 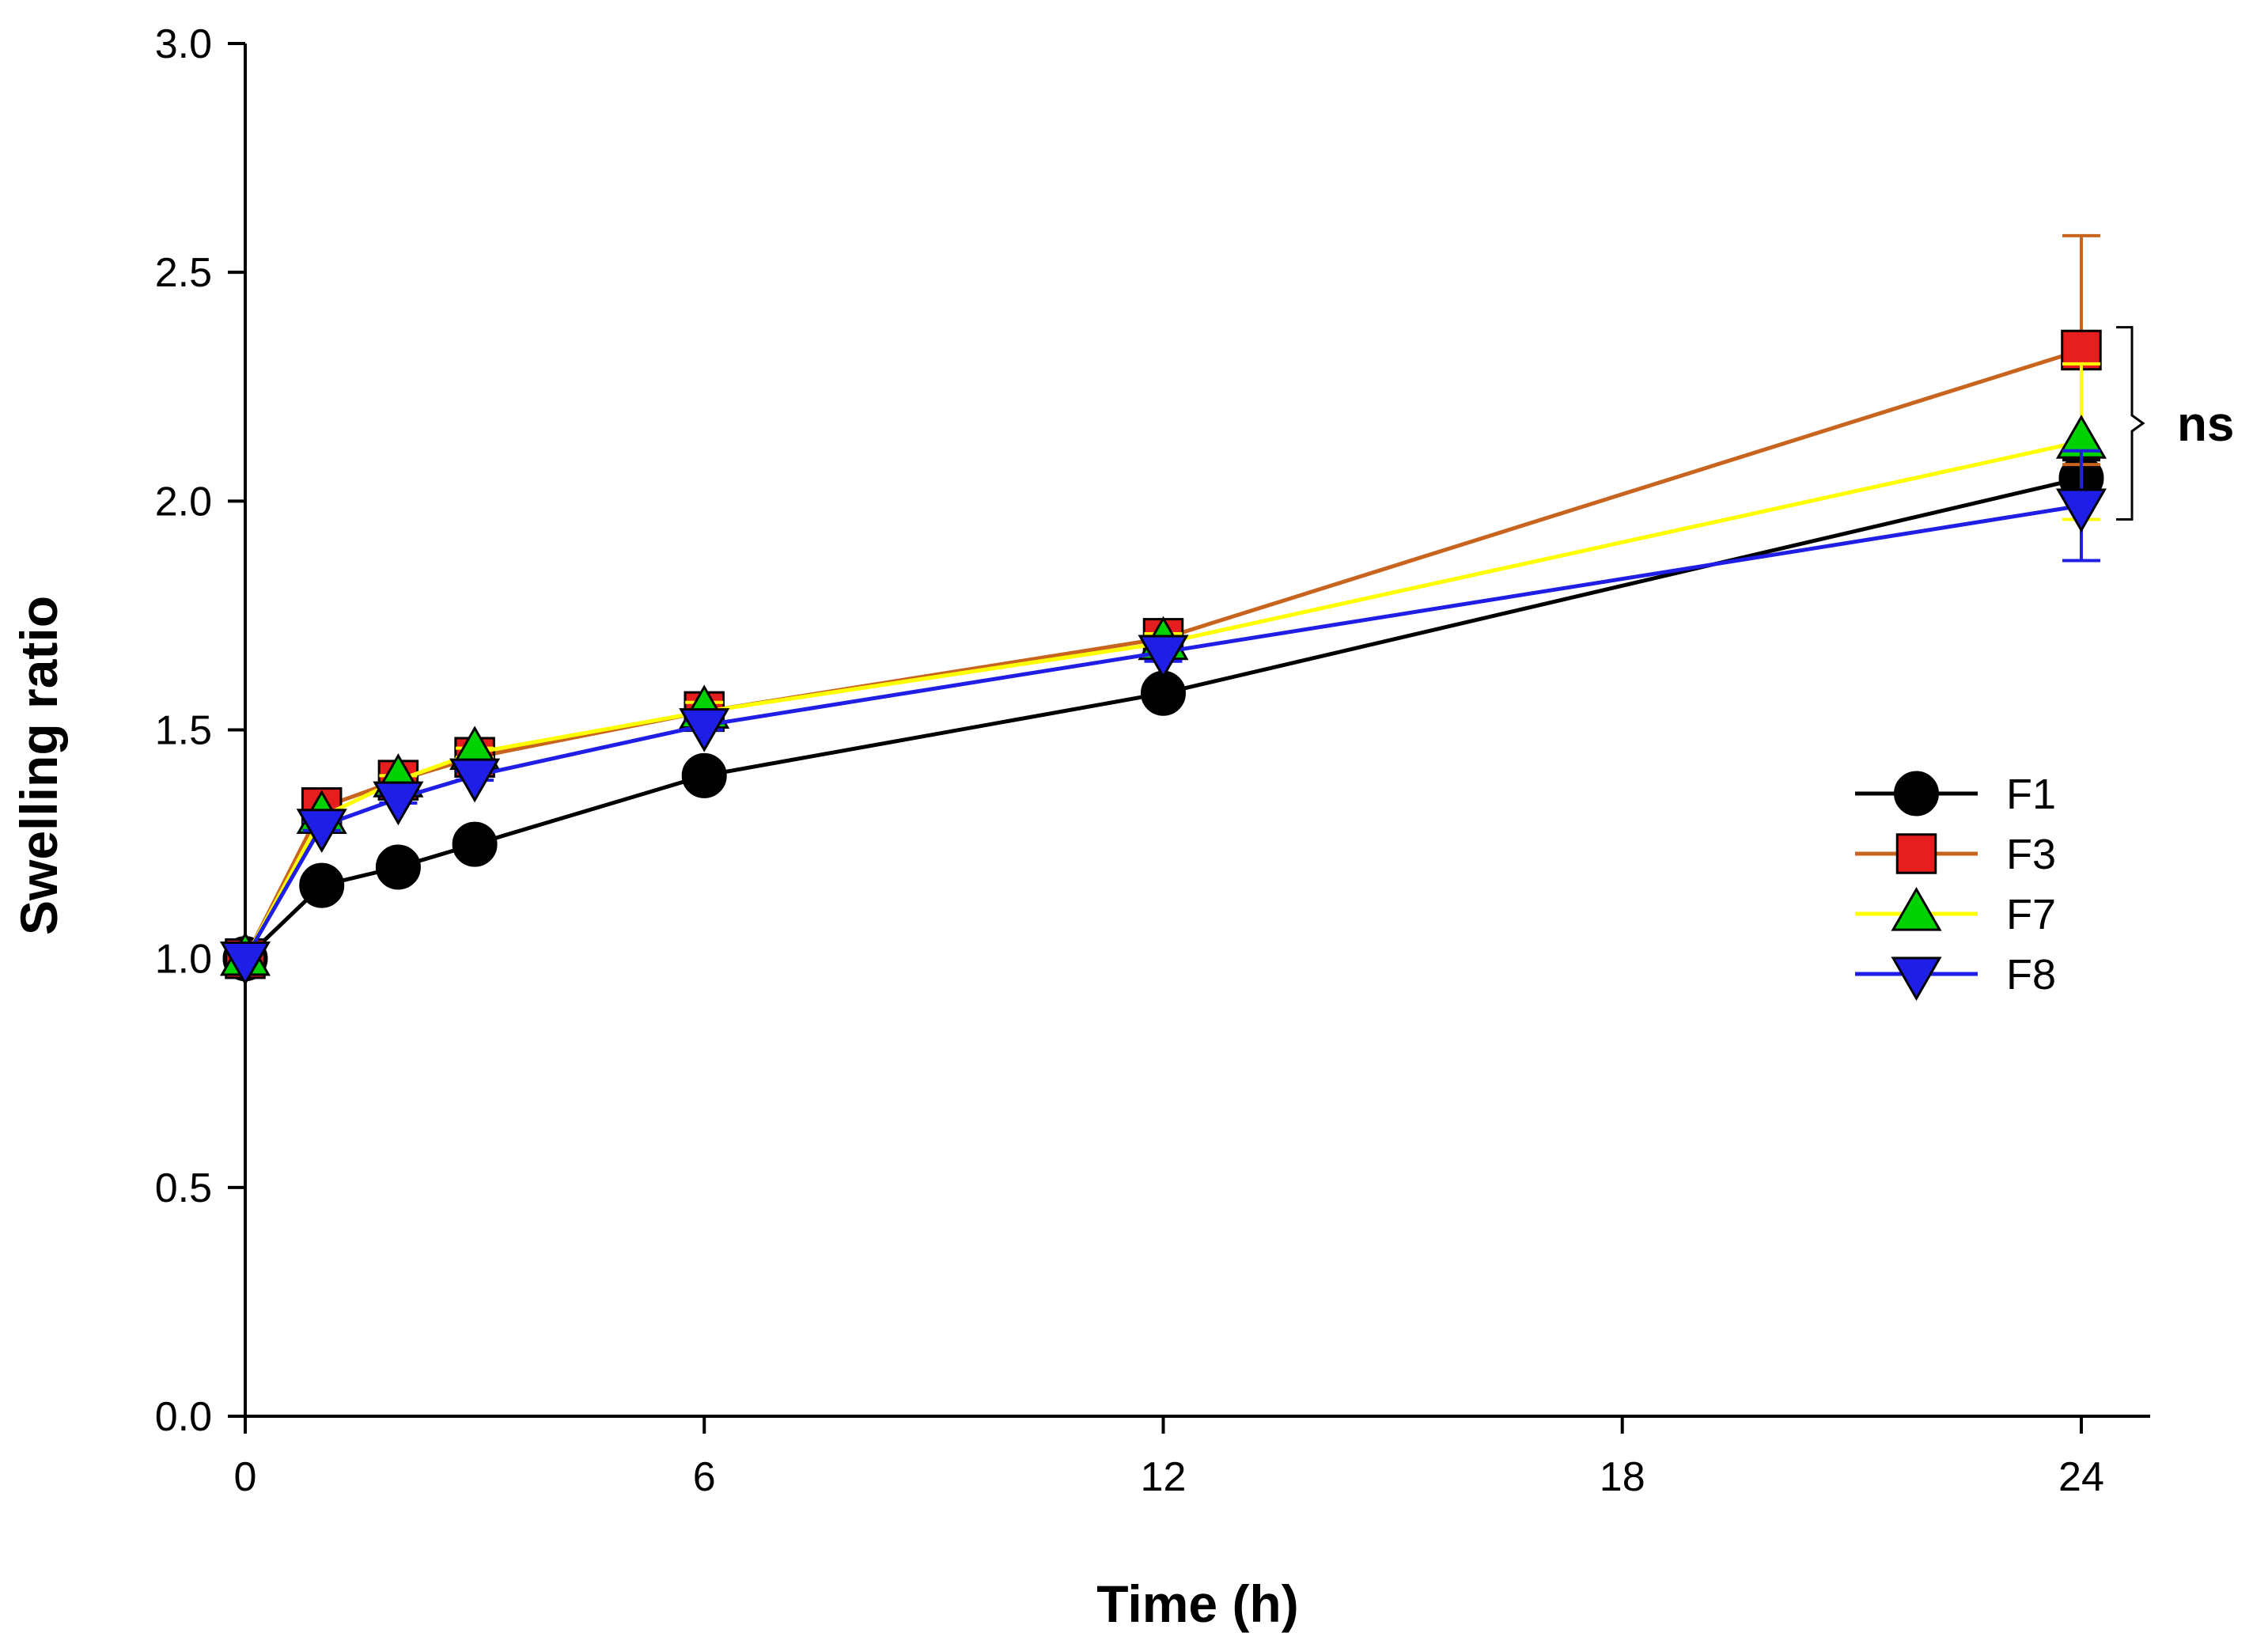 I want to click on y-tick-label: 1.0, so click(x=183, y=960).